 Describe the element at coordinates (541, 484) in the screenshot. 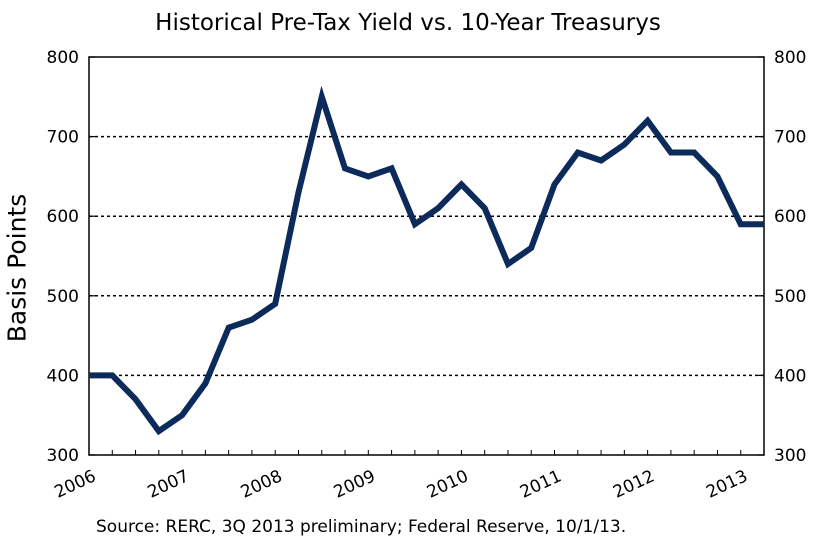

I see `x-tick-label-2011: 2011` at that location.